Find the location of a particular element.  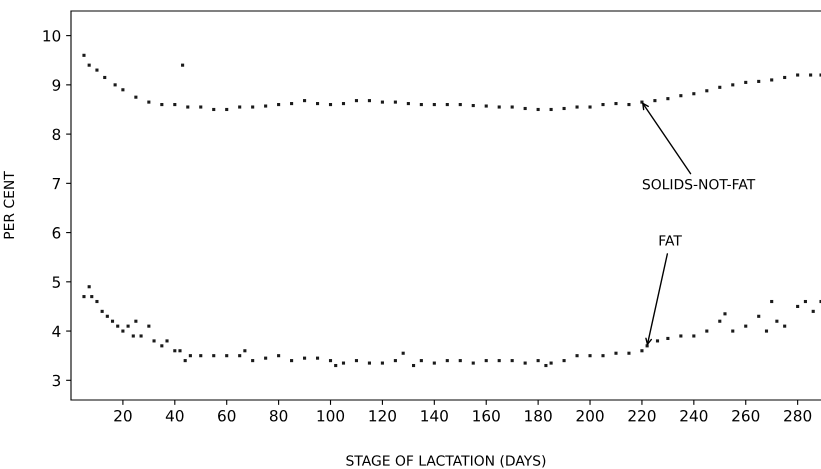

x-tick-label: 260 is located at coordinates (746, 416).